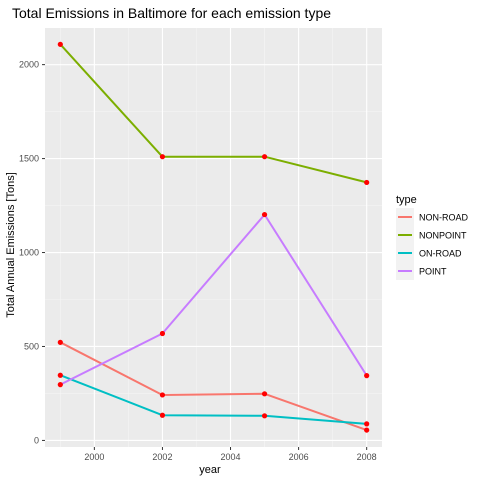  Describe the element at coordinates (367, 457) in the screenshot. I see `x-tick-label: 2008` at that location.